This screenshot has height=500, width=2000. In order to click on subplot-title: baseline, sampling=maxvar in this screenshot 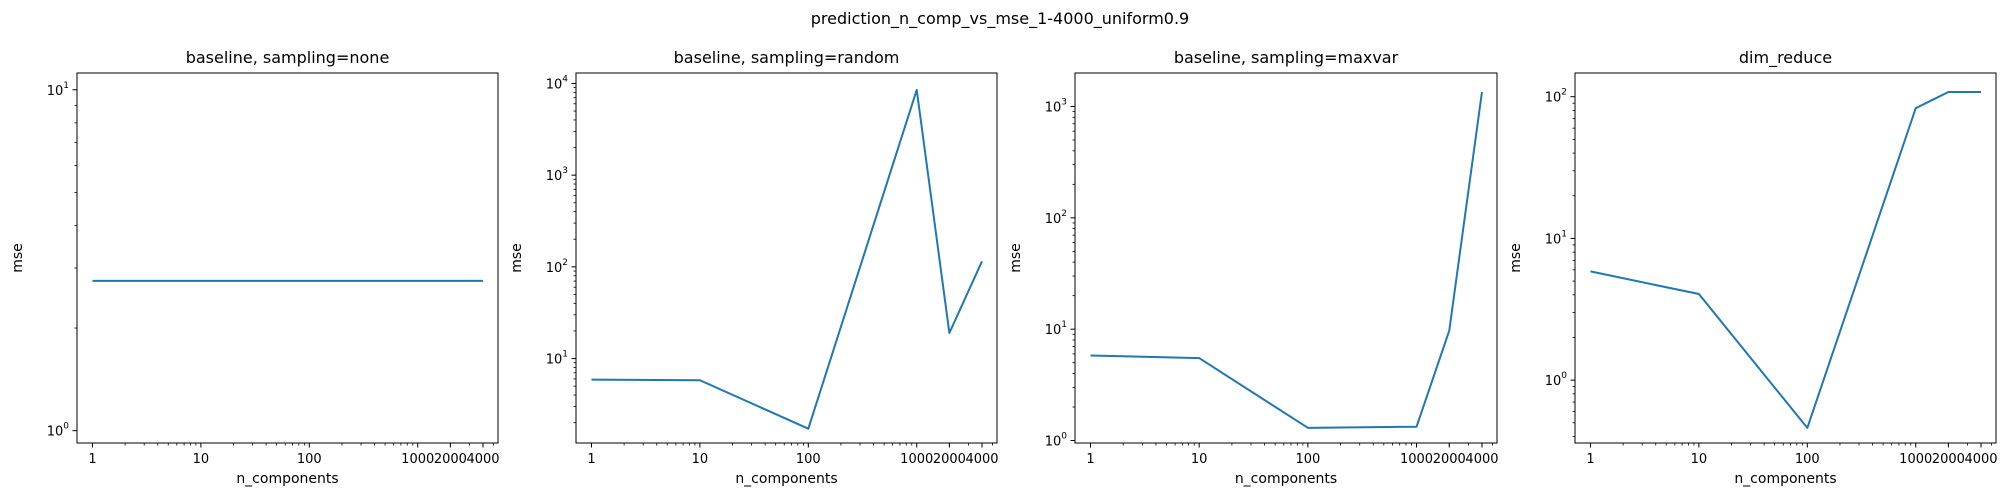, I will do `click(1286, 57)`.